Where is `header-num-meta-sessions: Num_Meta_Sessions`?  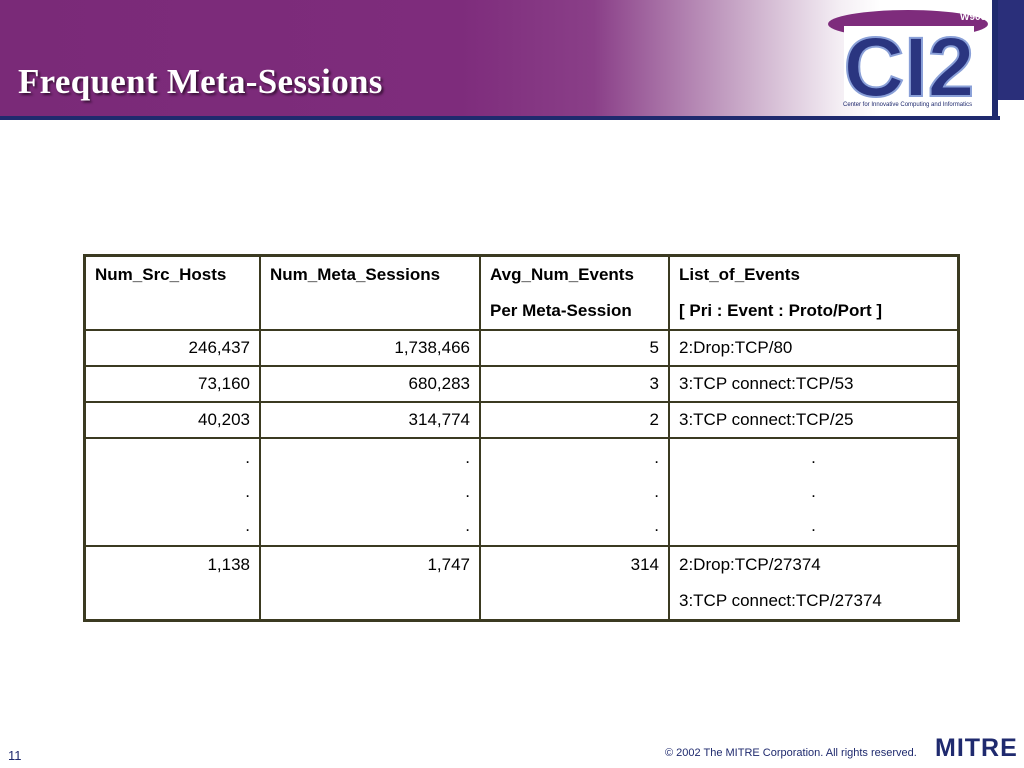 header-num-meta-sessions: Num_Meta_Sessions is located at coordinates (370, 292).